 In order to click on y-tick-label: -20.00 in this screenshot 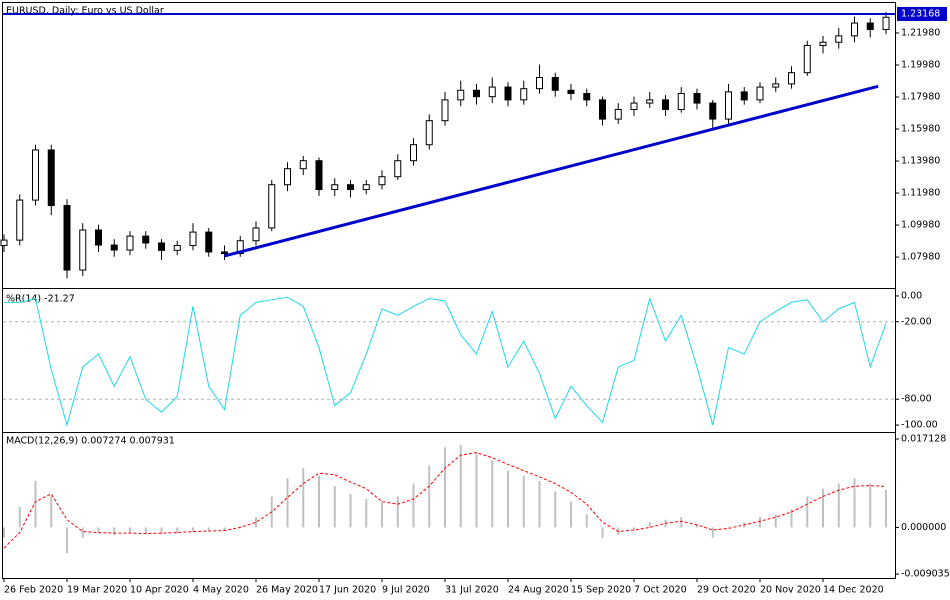, I will do `click(916, 321)`.